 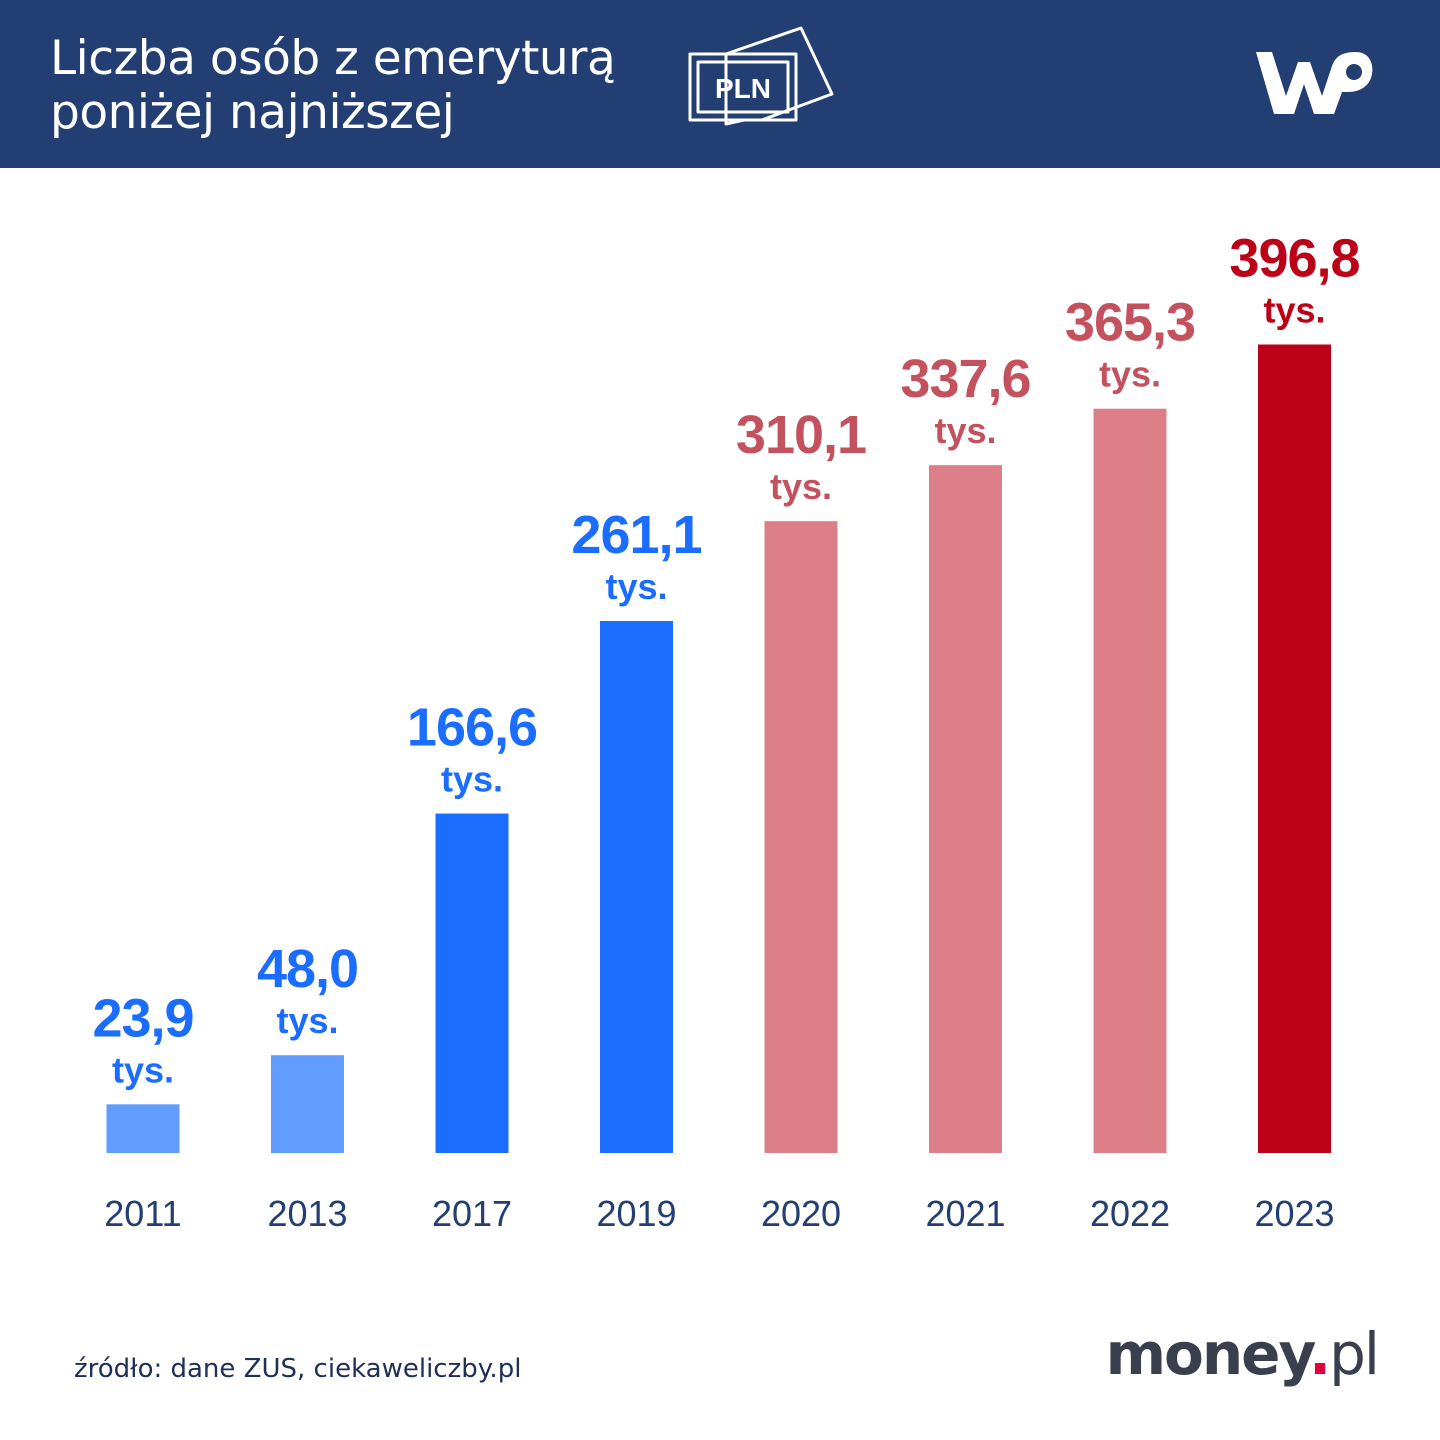 I want to click on bar-2011, so click(x=143, y=1128).